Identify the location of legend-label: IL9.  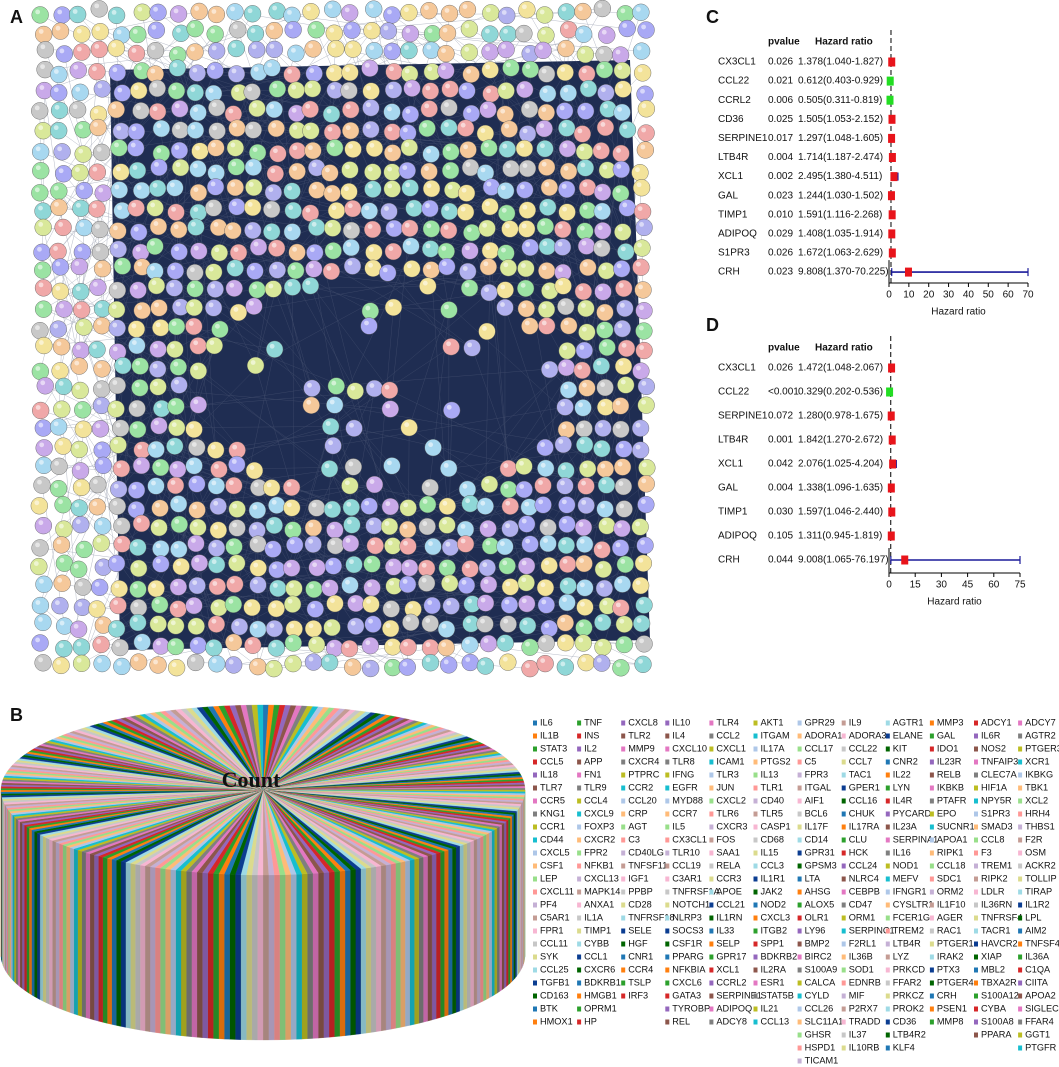
(855, 722).